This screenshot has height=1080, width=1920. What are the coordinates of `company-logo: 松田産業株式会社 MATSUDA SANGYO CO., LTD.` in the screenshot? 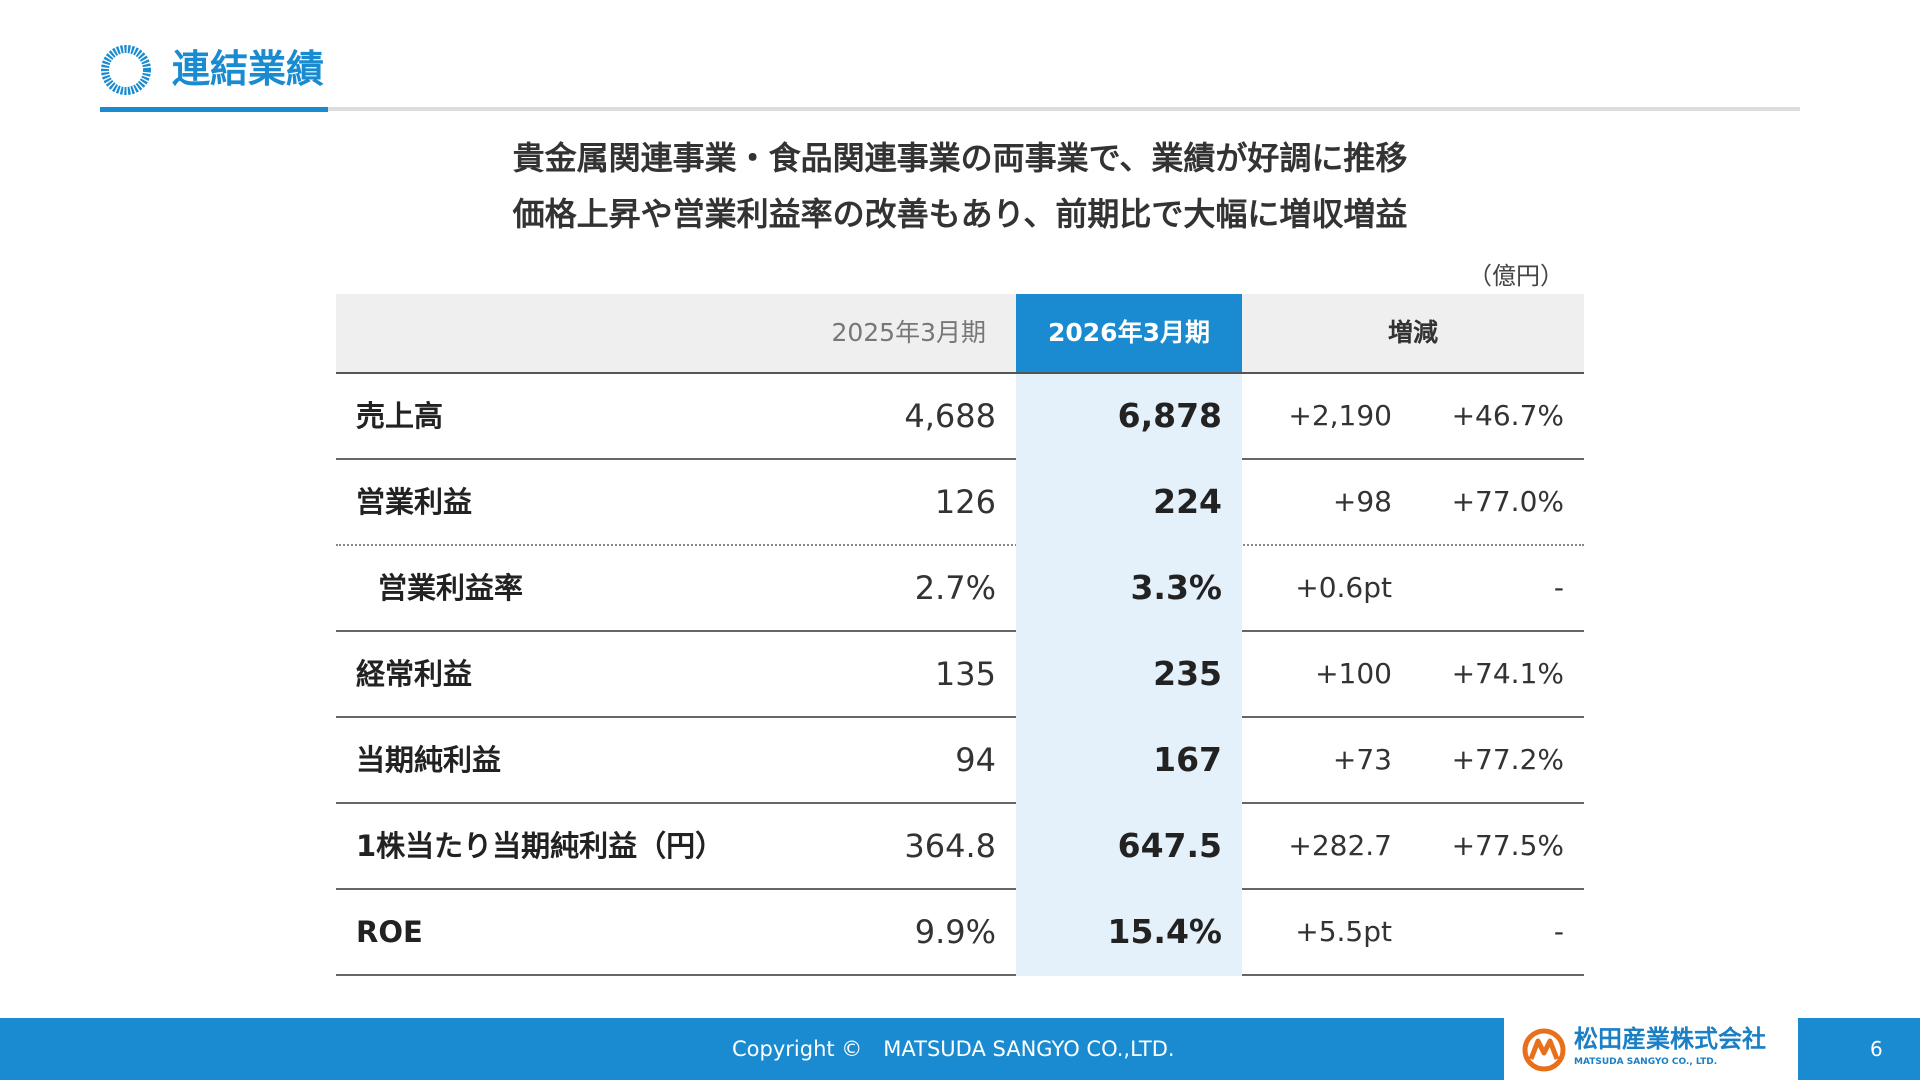 It's located at (1651, 1049).